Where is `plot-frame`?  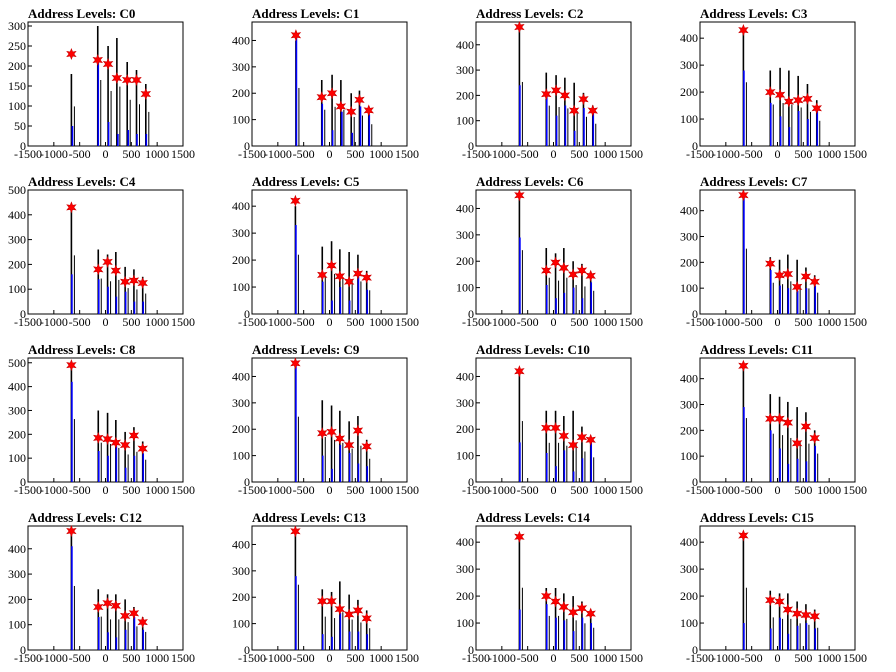 plot-frame is located at coordinates (777, 84).